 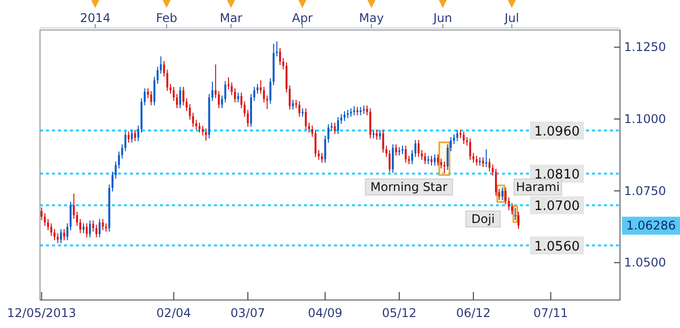 What do you see at coordinates (442, 18) in the screenshot?
I see `x2-tick-label: Jun` at bounding box center [442, 18].